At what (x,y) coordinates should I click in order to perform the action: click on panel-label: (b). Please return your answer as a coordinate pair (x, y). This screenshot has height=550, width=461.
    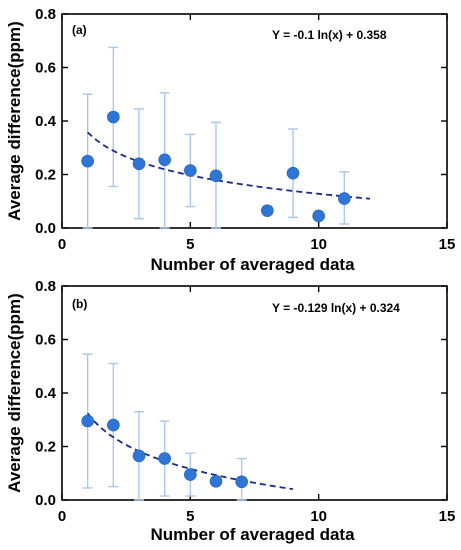
    Looking at the image, I should click on (79, 304).